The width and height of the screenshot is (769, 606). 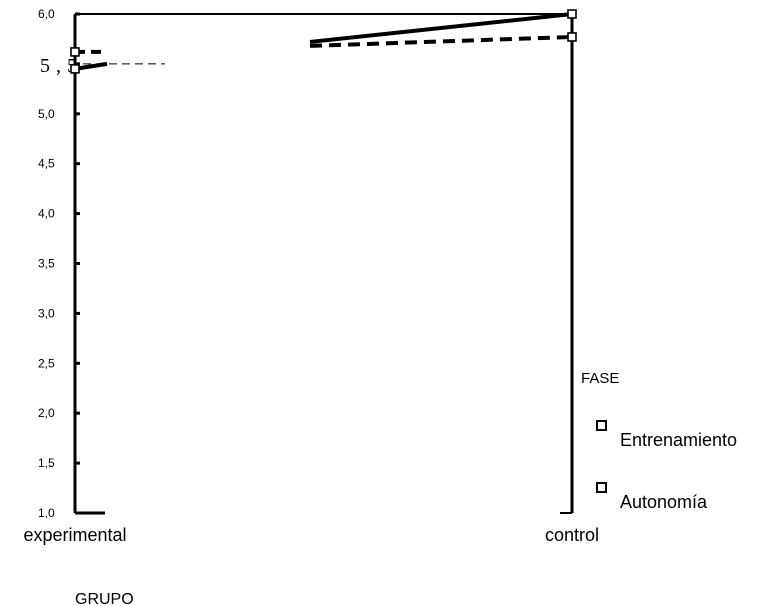 I want to click on y-tick-label: 4,0, so click(x=46, y=214).